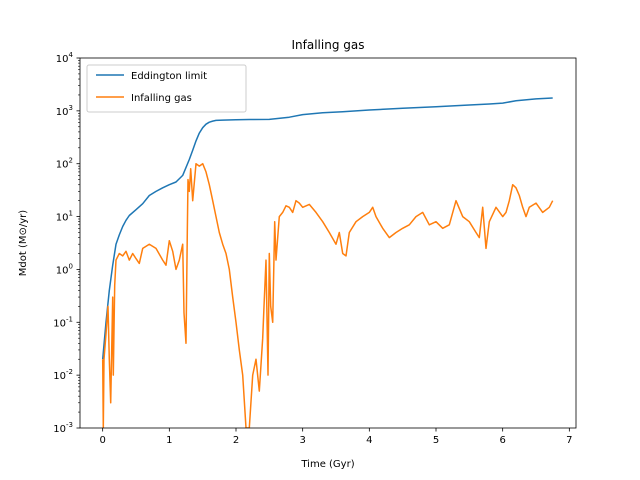  What do you see at coordinates (23, 243) in the screenshot?
I see `y-axis-label: Mdot (M⊙/yr)` at bounding box center [23, 243].